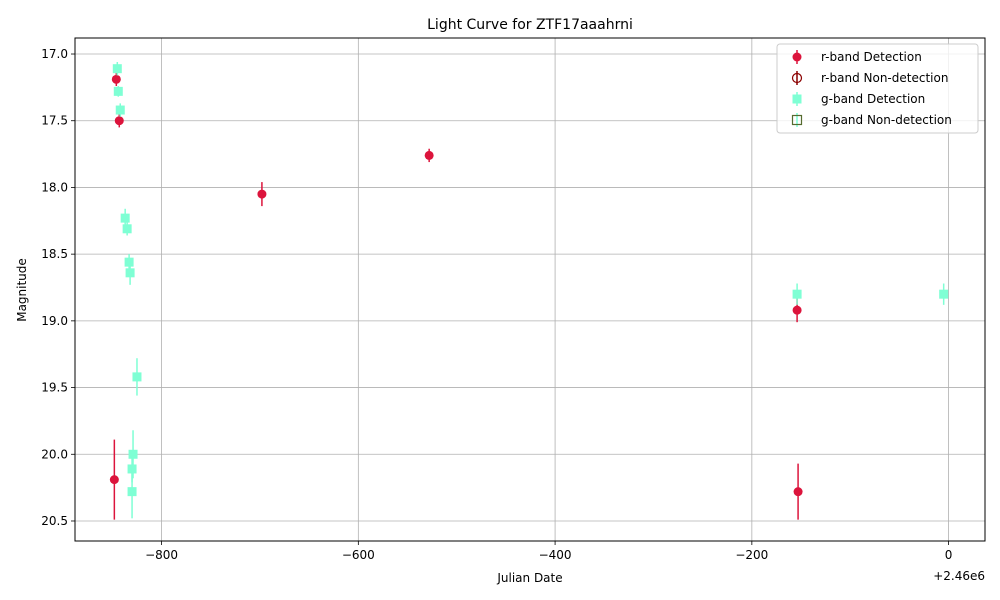 The height and width of the screenshot is (600, 1000). What do you see at coordinates (555, 555) in the screenshot?
I see `x-tick-label: −400` at bounding box center [555, 555].